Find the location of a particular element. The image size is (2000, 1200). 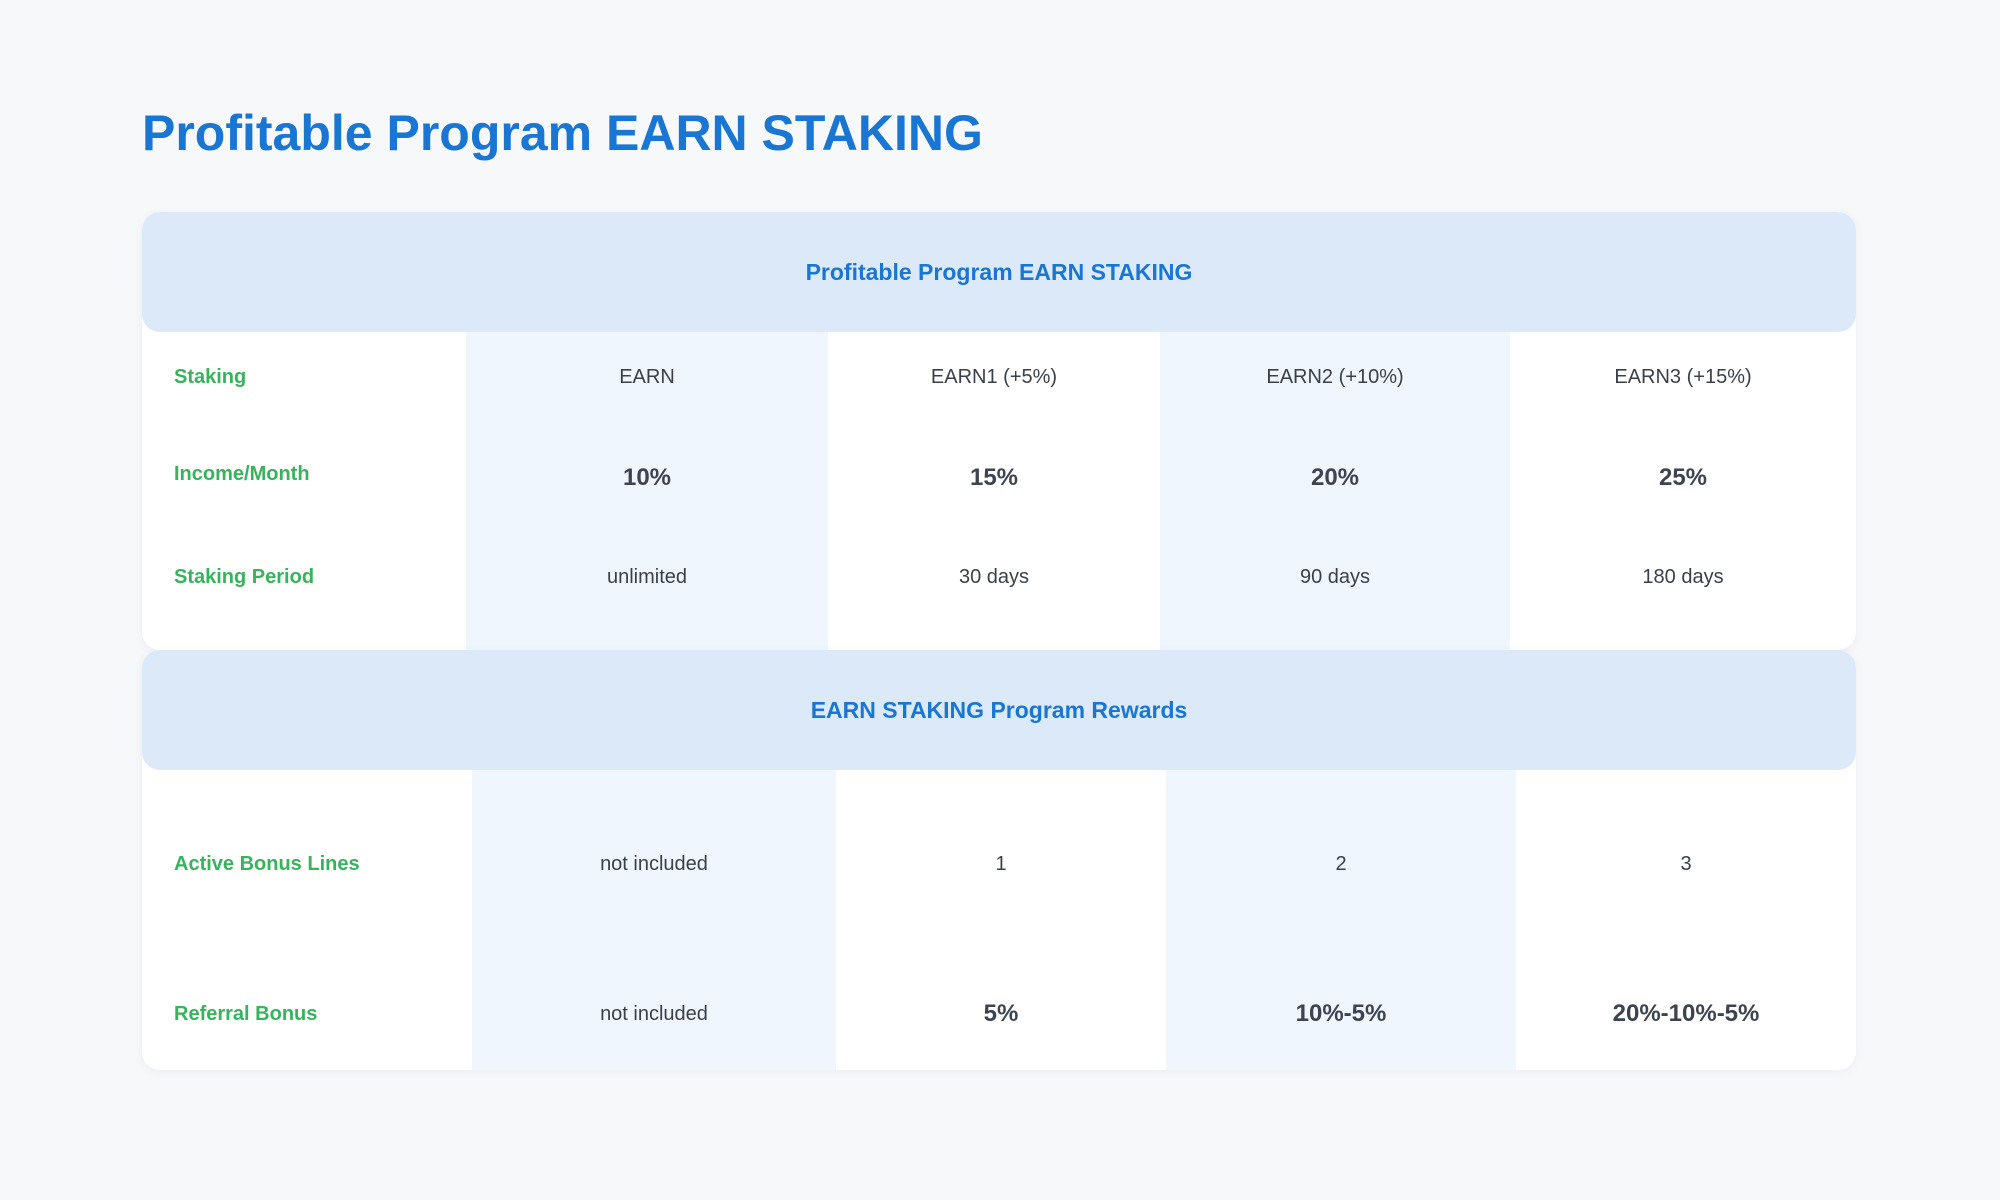

cell-income-earn3: 25% is located at coordinates (1683, 477).